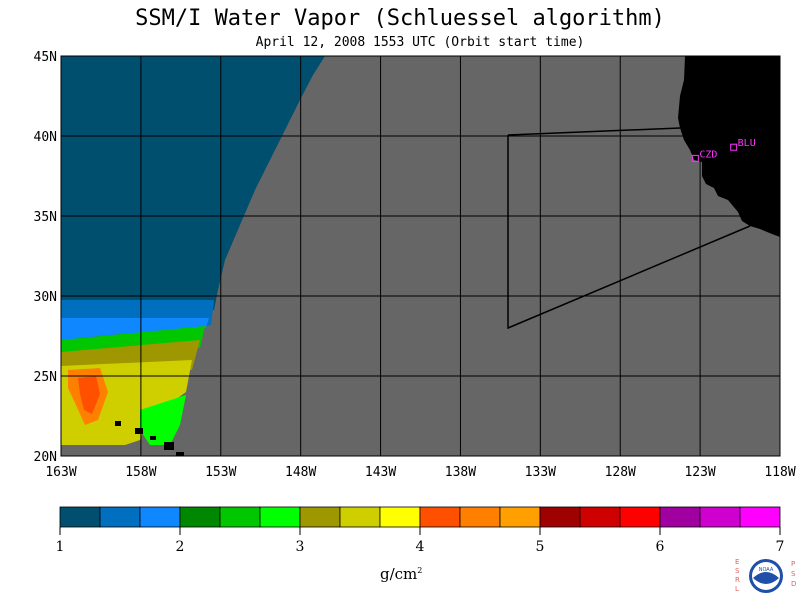  What do you see at coordinates (734, 147) in the screenshot?
I see `station-marker-blu` at bounding box center [734, 147].